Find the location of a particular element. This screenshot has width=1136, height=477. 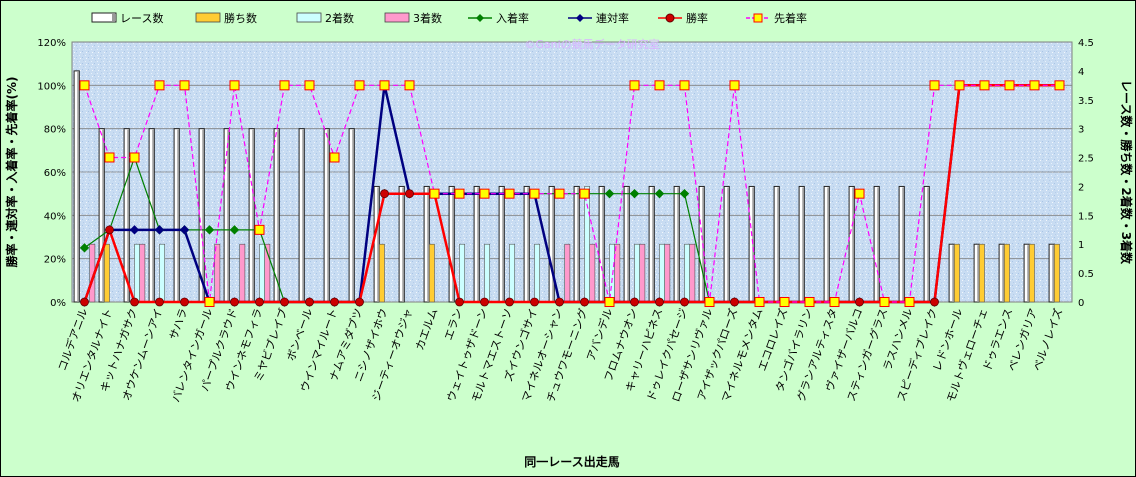

legend-marker is located at coordinates (670, 18).